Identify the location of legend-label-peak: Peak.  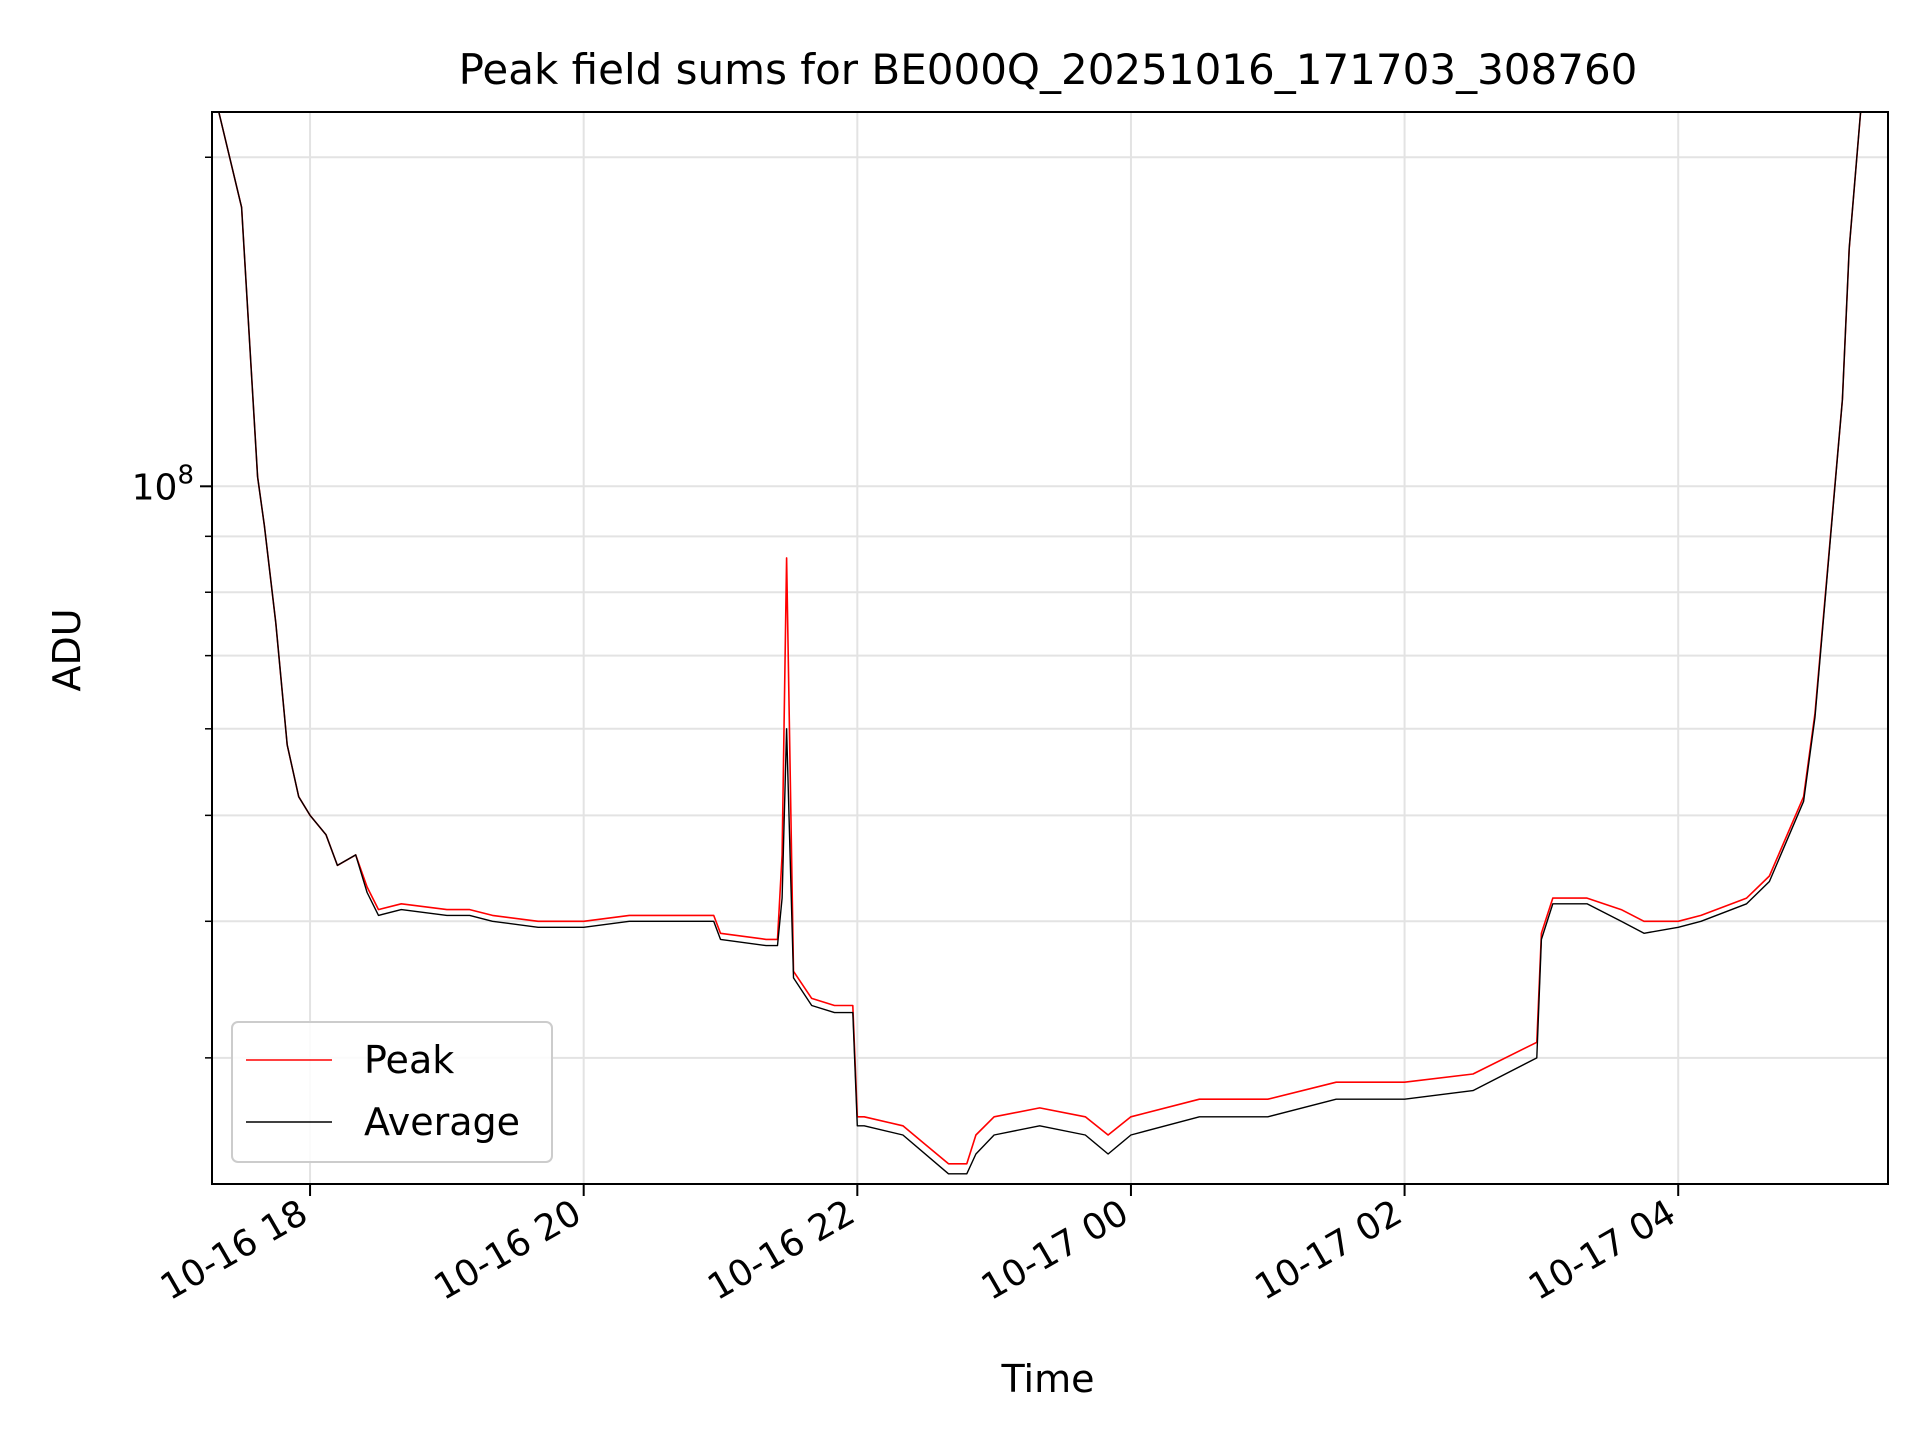
(409, 1060).